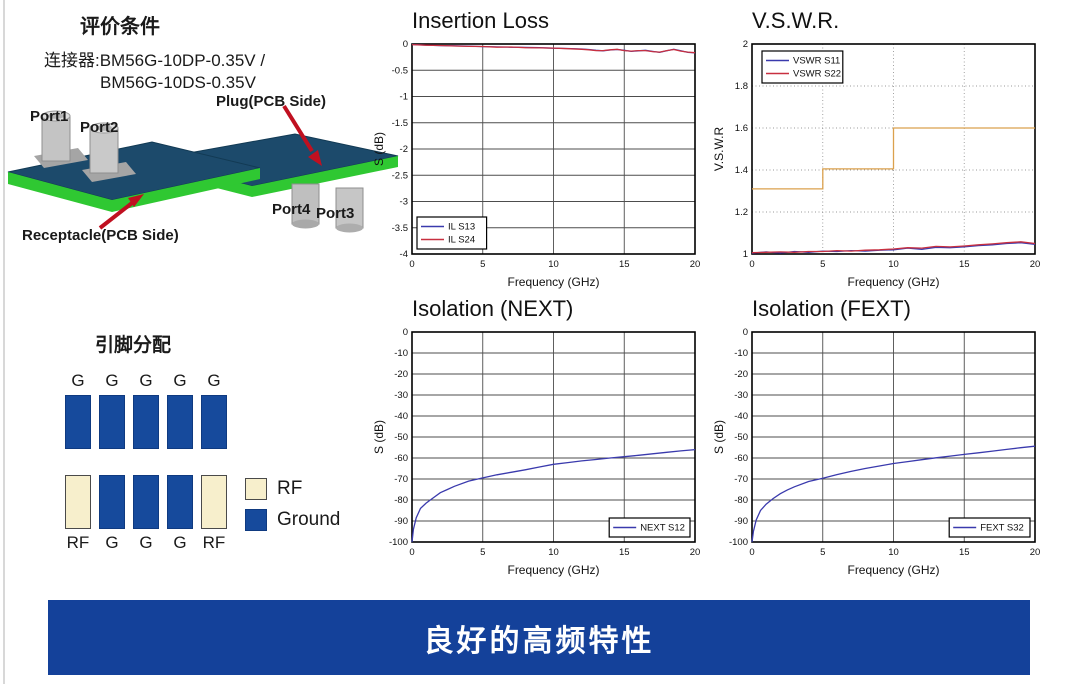 The image size is (1075, 684). What do you see at coordinates (325, 176) in the screenshot?
I see `plug-board-edge-right` at bounding box center [325, 176].